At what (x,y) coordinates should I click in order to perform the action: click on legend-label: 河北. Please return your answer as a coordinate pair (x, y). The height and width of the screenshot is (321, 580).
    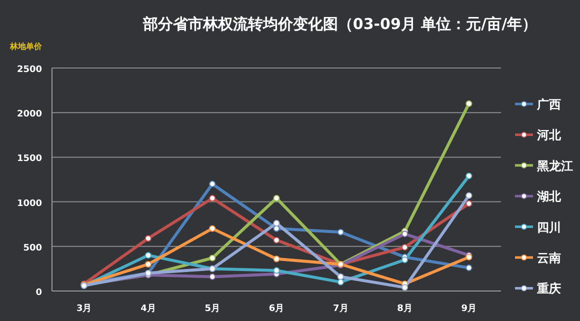
    Looking at the image, I should click on (549, 135).